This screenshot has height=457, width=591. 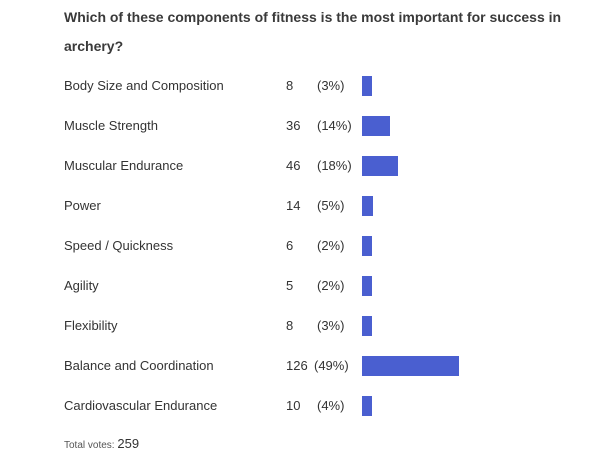 I want to click on vote-count: 36, so click(x=293, y=125).